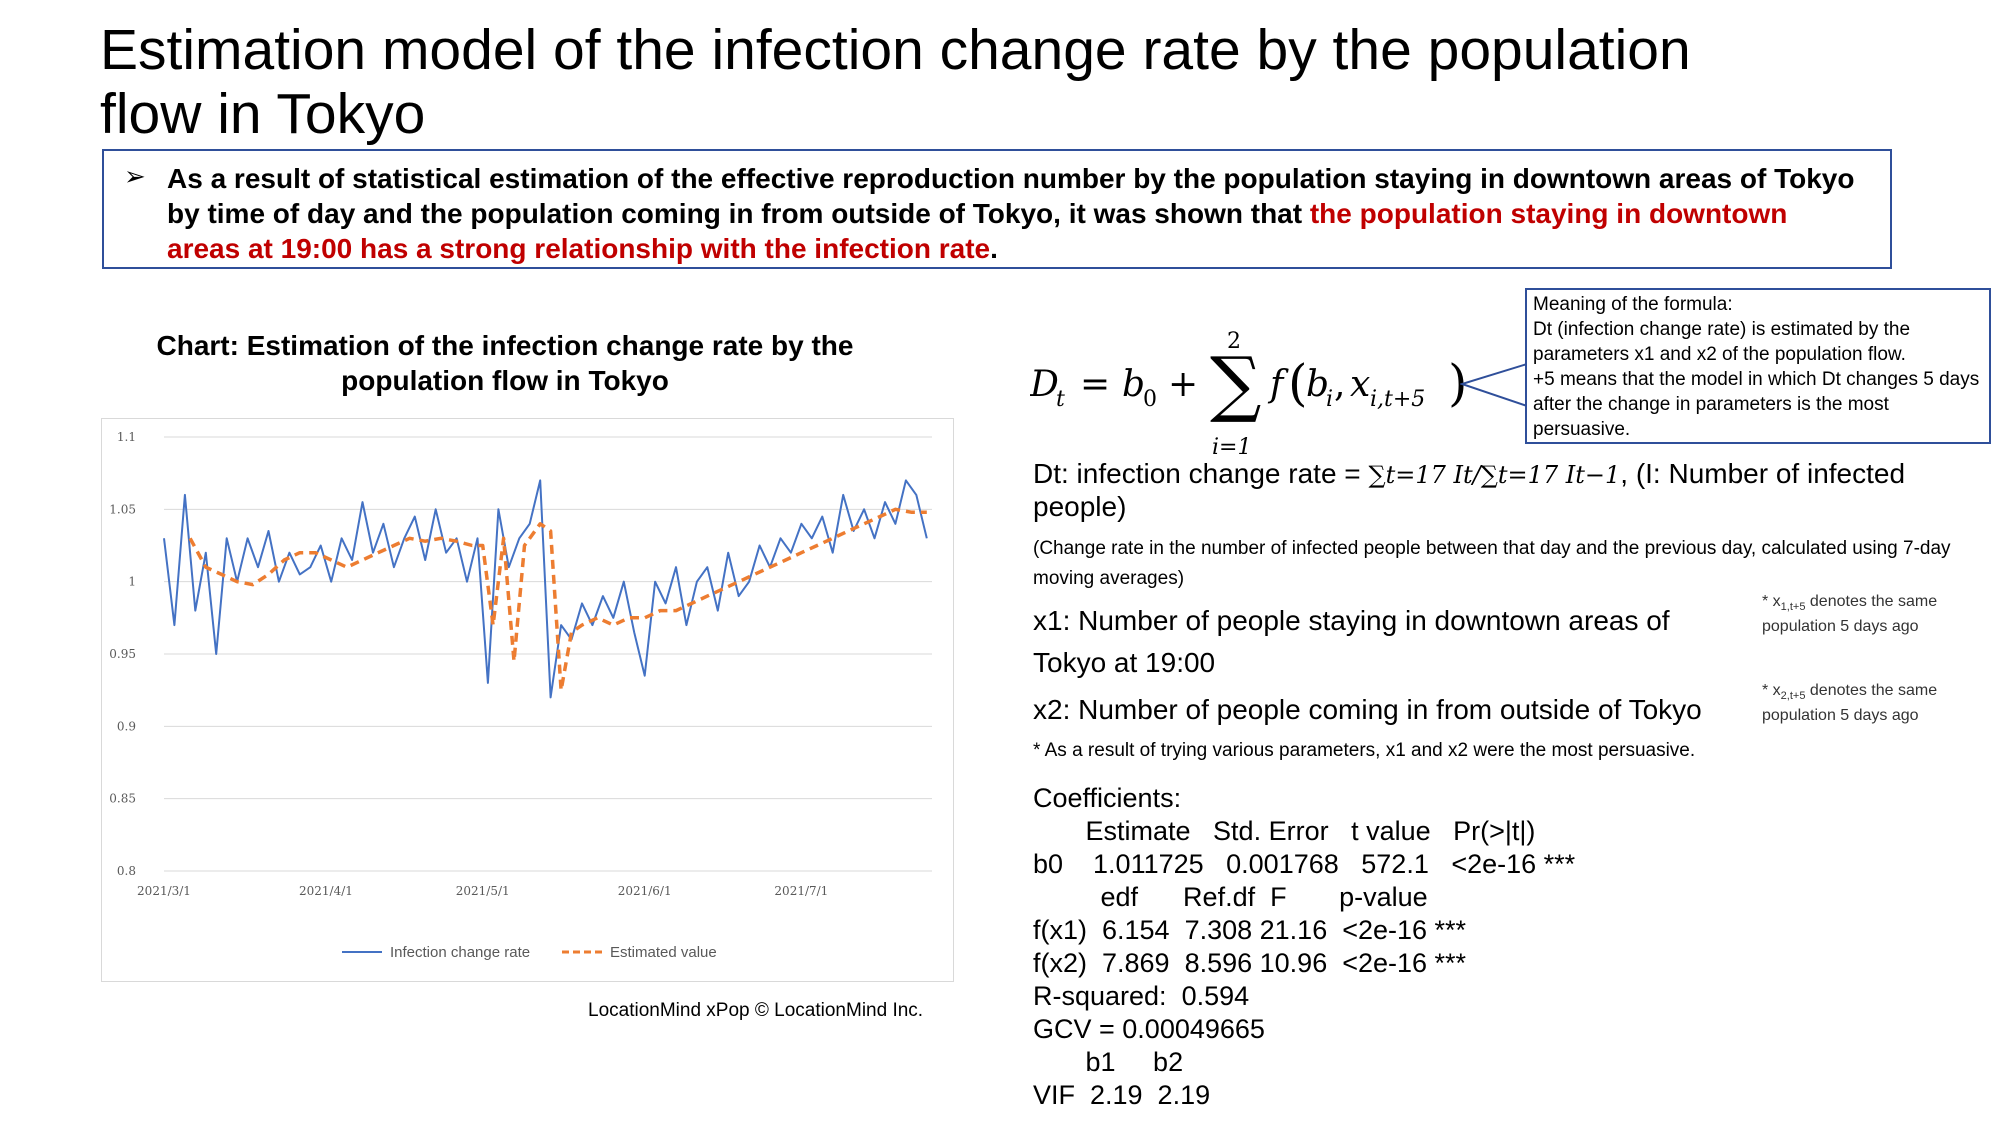 The image size is (2000, 1125). Describe the element at coordinates (1235, 383) in the screenshot. I see `formula-sum-sign: ∑` at that location.